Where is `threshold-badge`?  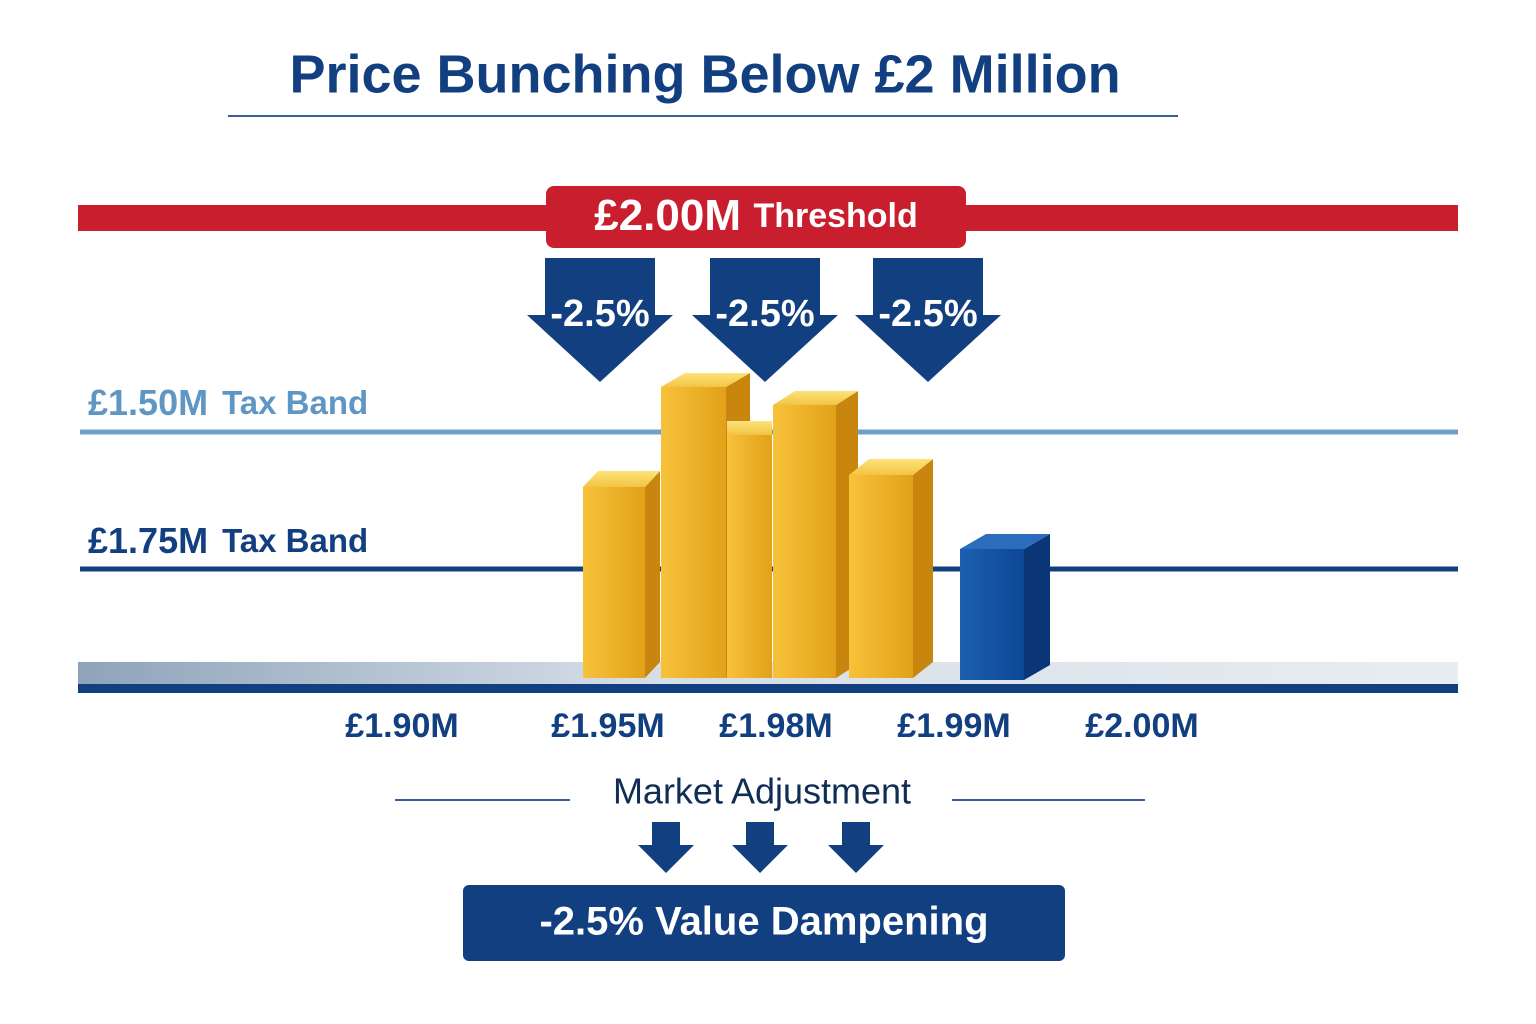 threshold-badge is located at coordinates (756, 217).